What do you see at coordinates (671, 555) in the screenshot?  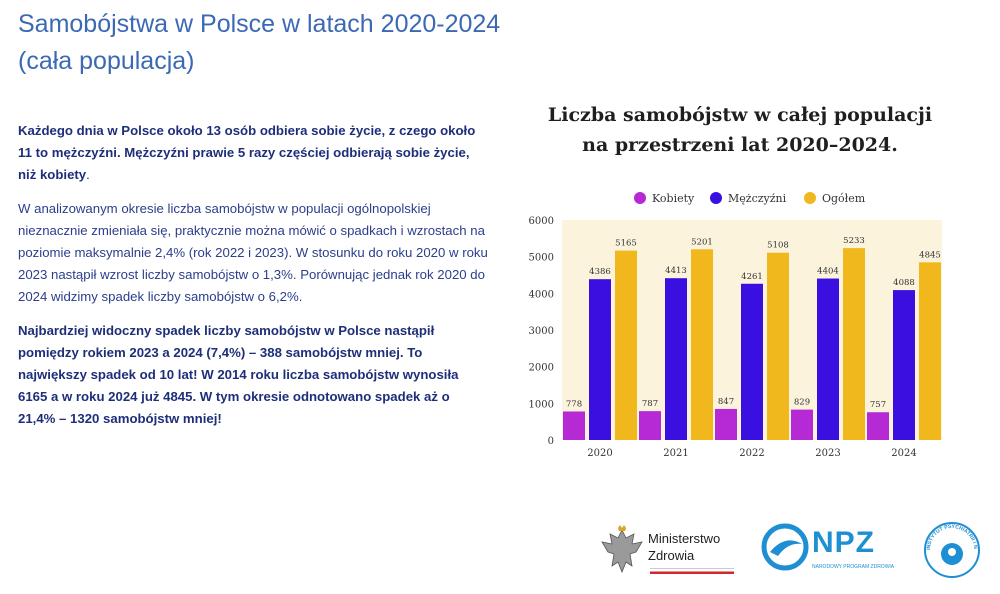 I see `ministry-logo-line2: Zdrowia` at bounding box center [671, 555].